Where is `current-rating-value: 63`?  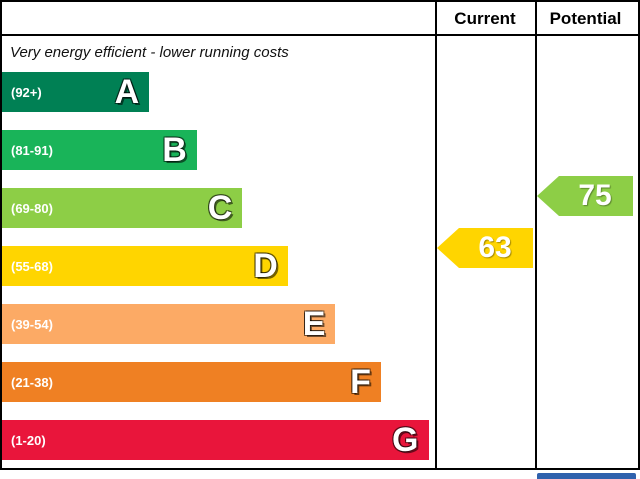 current-rating-value: 63 is located at coordinates (495, 247).